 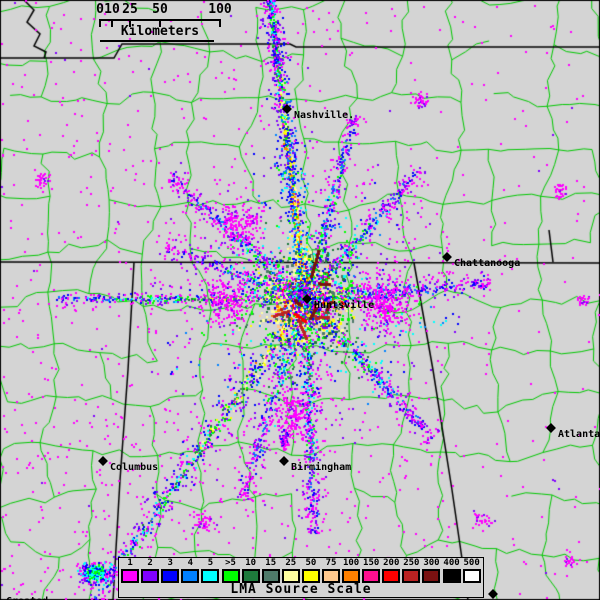 I want to click on legend-entry-value: 1, so click(x=130, y=563).